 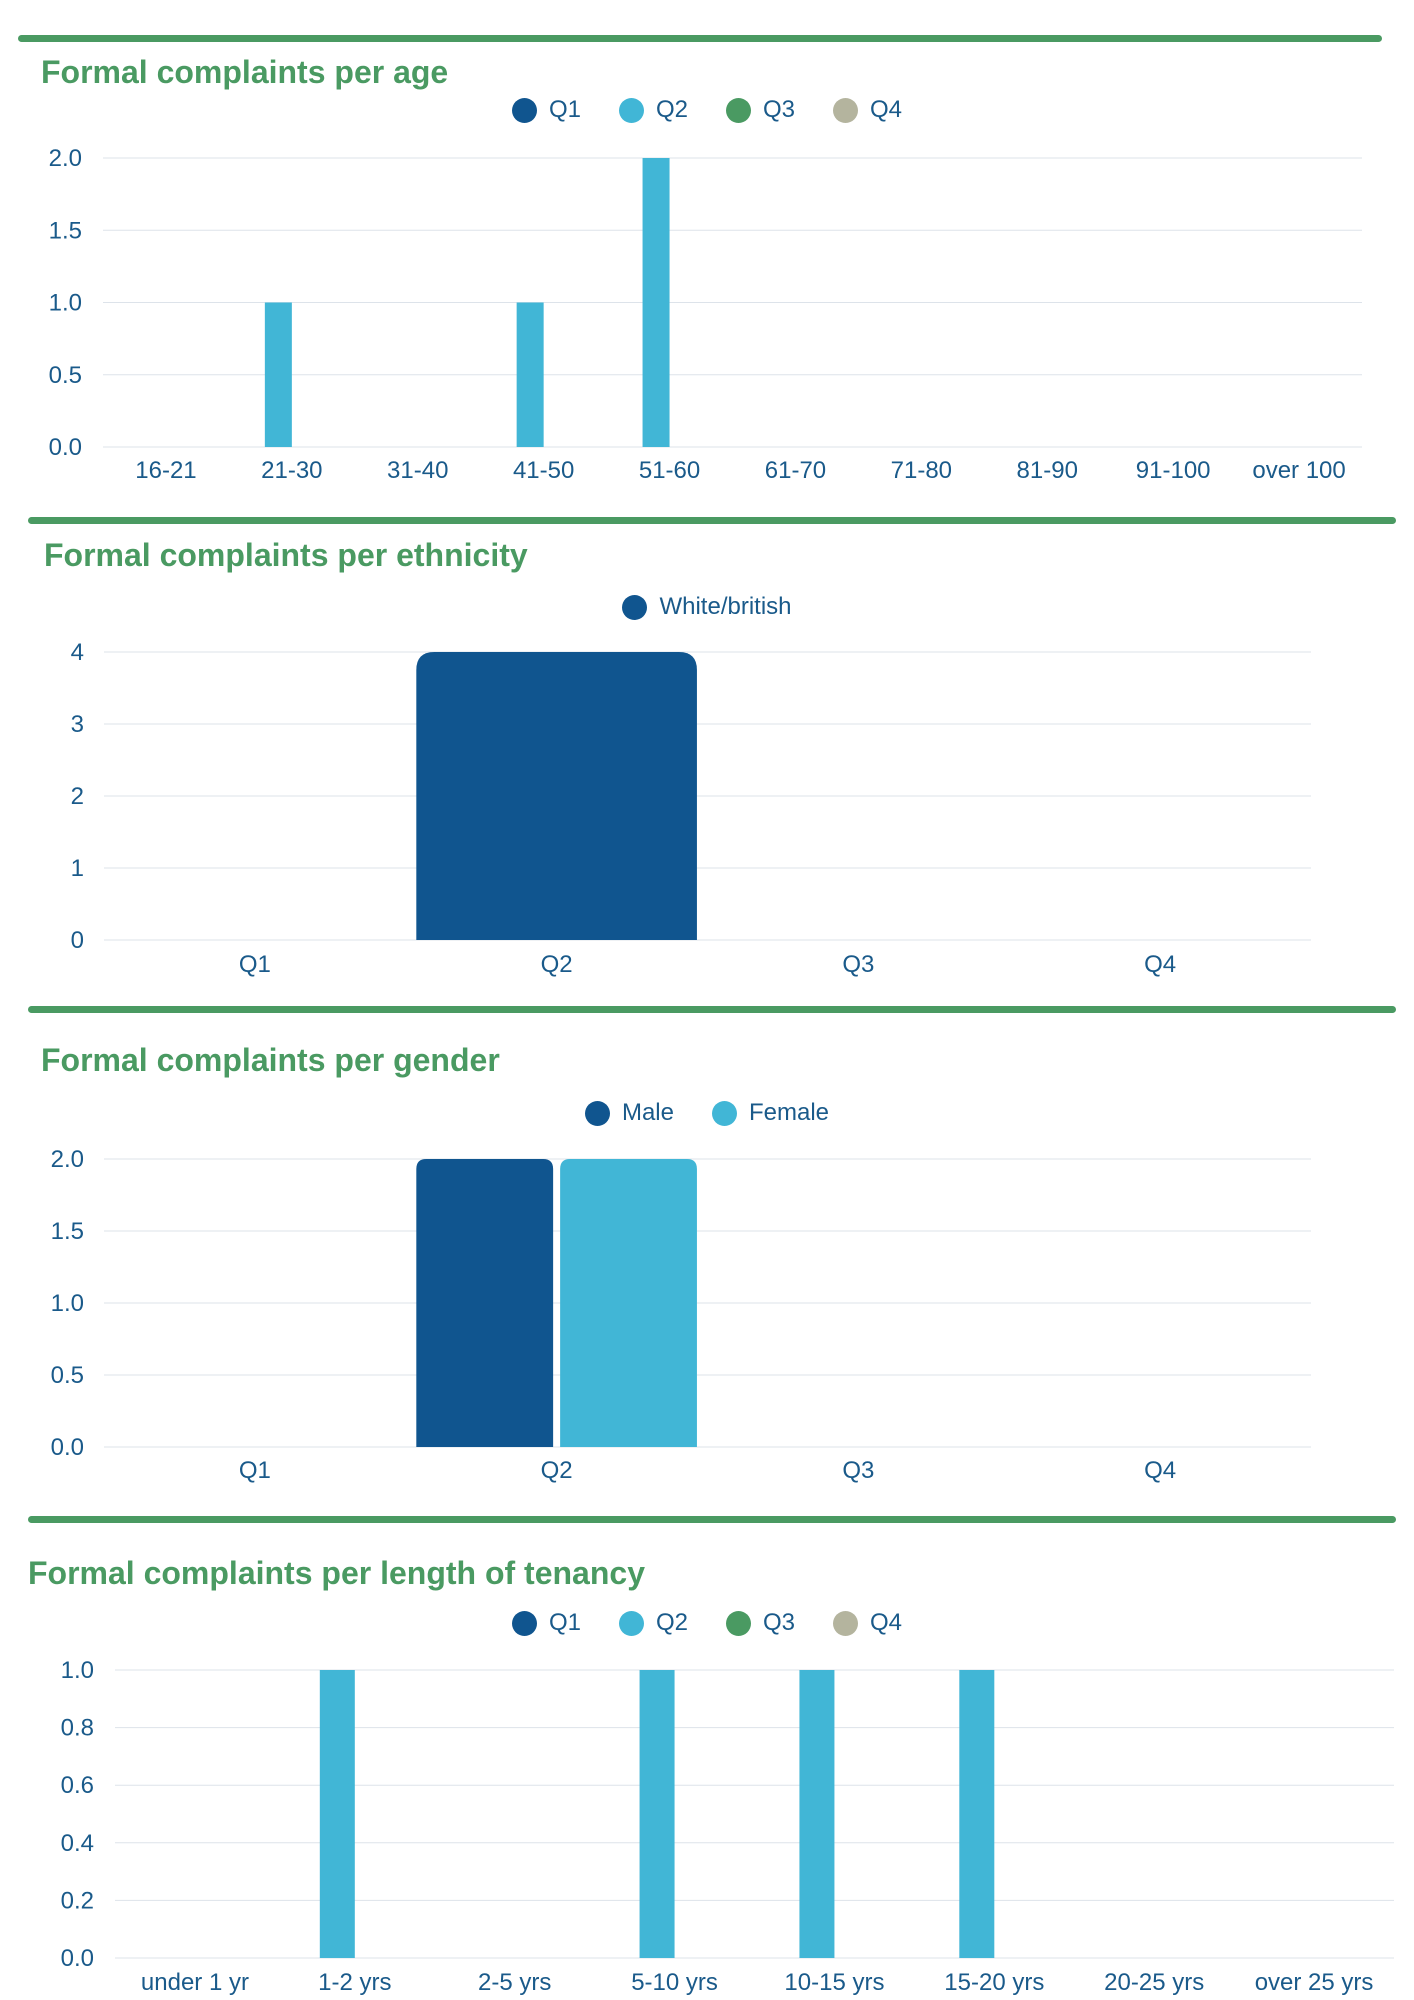 I want to click on bar-chart: 0 1 2 3 4 Q1 Q2 Q3 Q4, so click(x=691, y=808).